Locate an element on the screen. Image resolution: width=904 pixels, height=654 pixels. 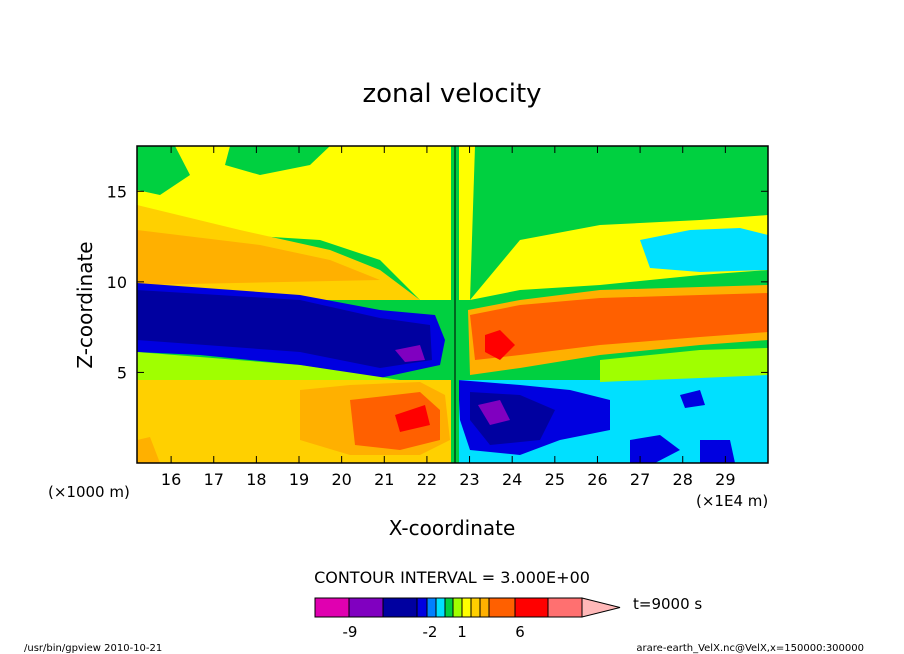
footer-left: /usr/bin/gpview 2010-10-21 is located at coordinates (93, 648).